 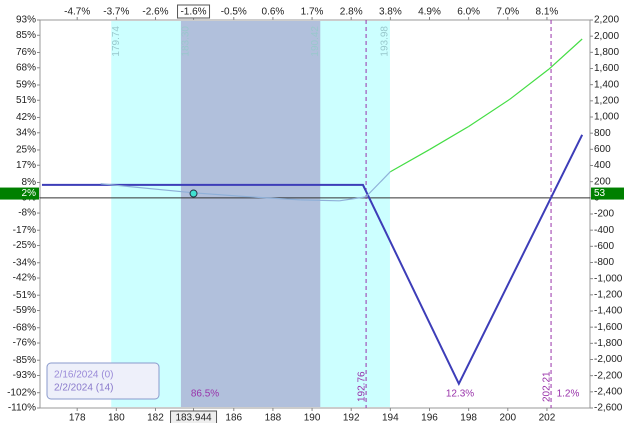 What do you see at coordinates (606, 117) in the screenshot?
I see `y2-tick-label: 1,000` at bounding box center [606, 117].